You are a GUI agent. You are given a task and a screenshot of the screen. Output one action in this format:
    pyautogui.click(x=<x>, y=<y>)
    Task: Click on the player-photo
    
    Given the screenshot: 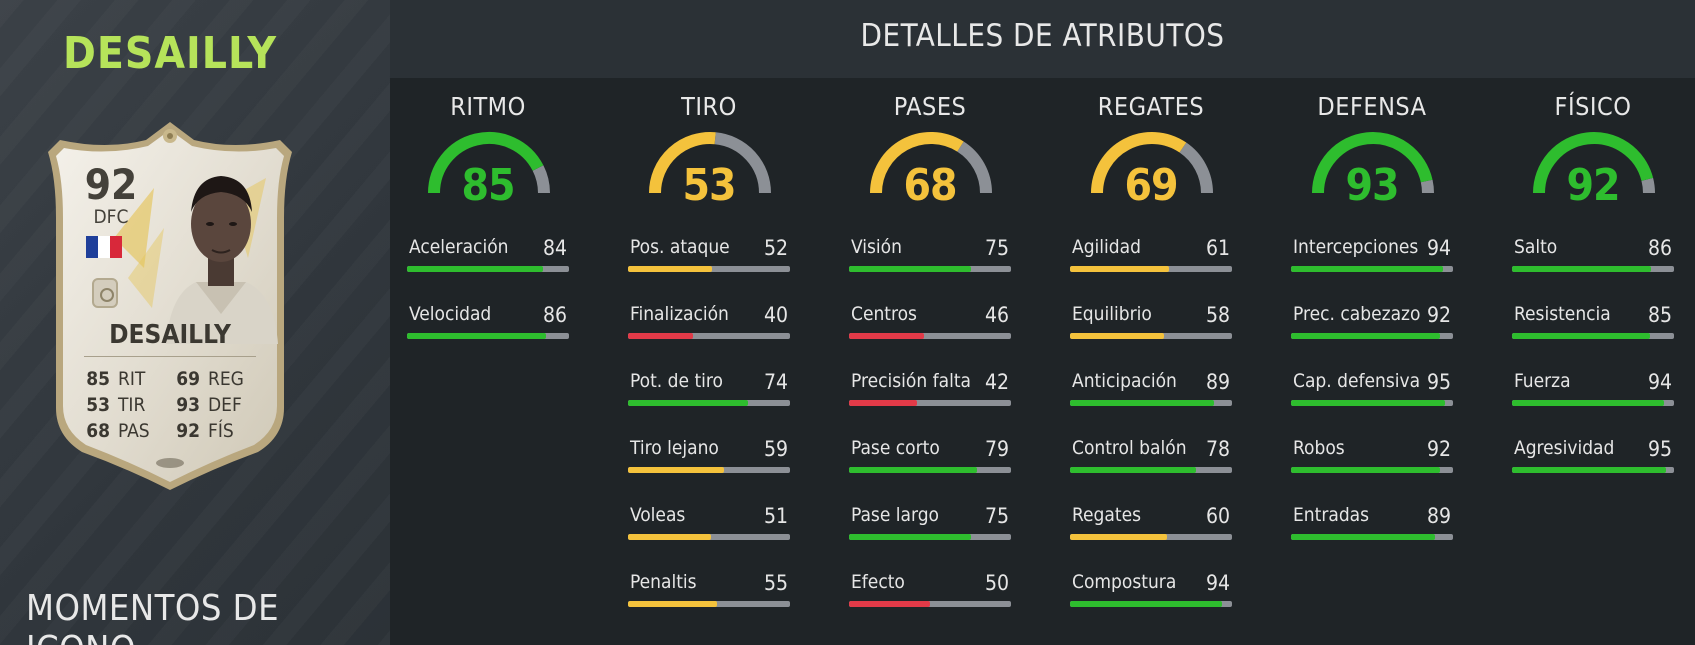 What is the action you would take?
    pyautogui.click(x=222, y=260)
    